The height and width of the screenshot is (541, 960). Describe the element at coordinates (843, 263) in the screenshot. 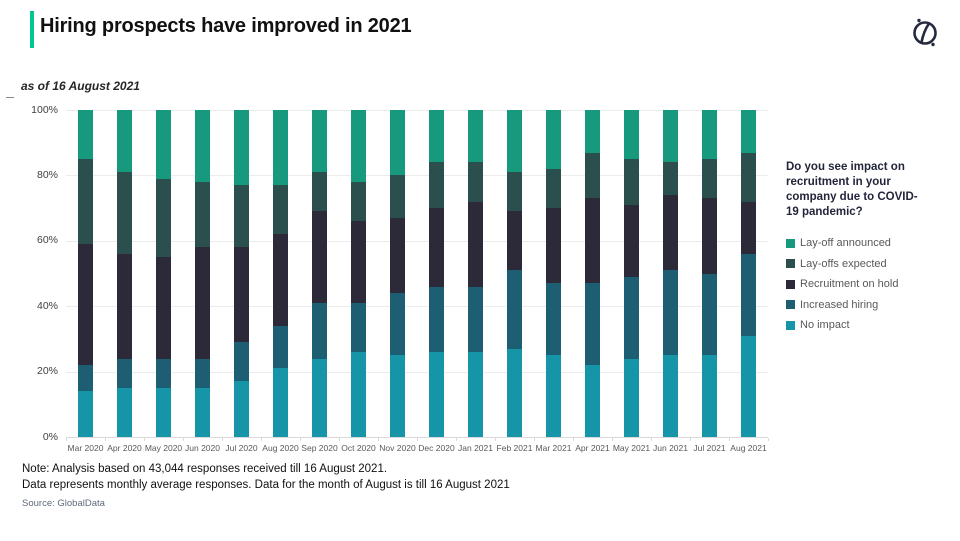

I see `legend-label: Lay-offs expected` at that location.